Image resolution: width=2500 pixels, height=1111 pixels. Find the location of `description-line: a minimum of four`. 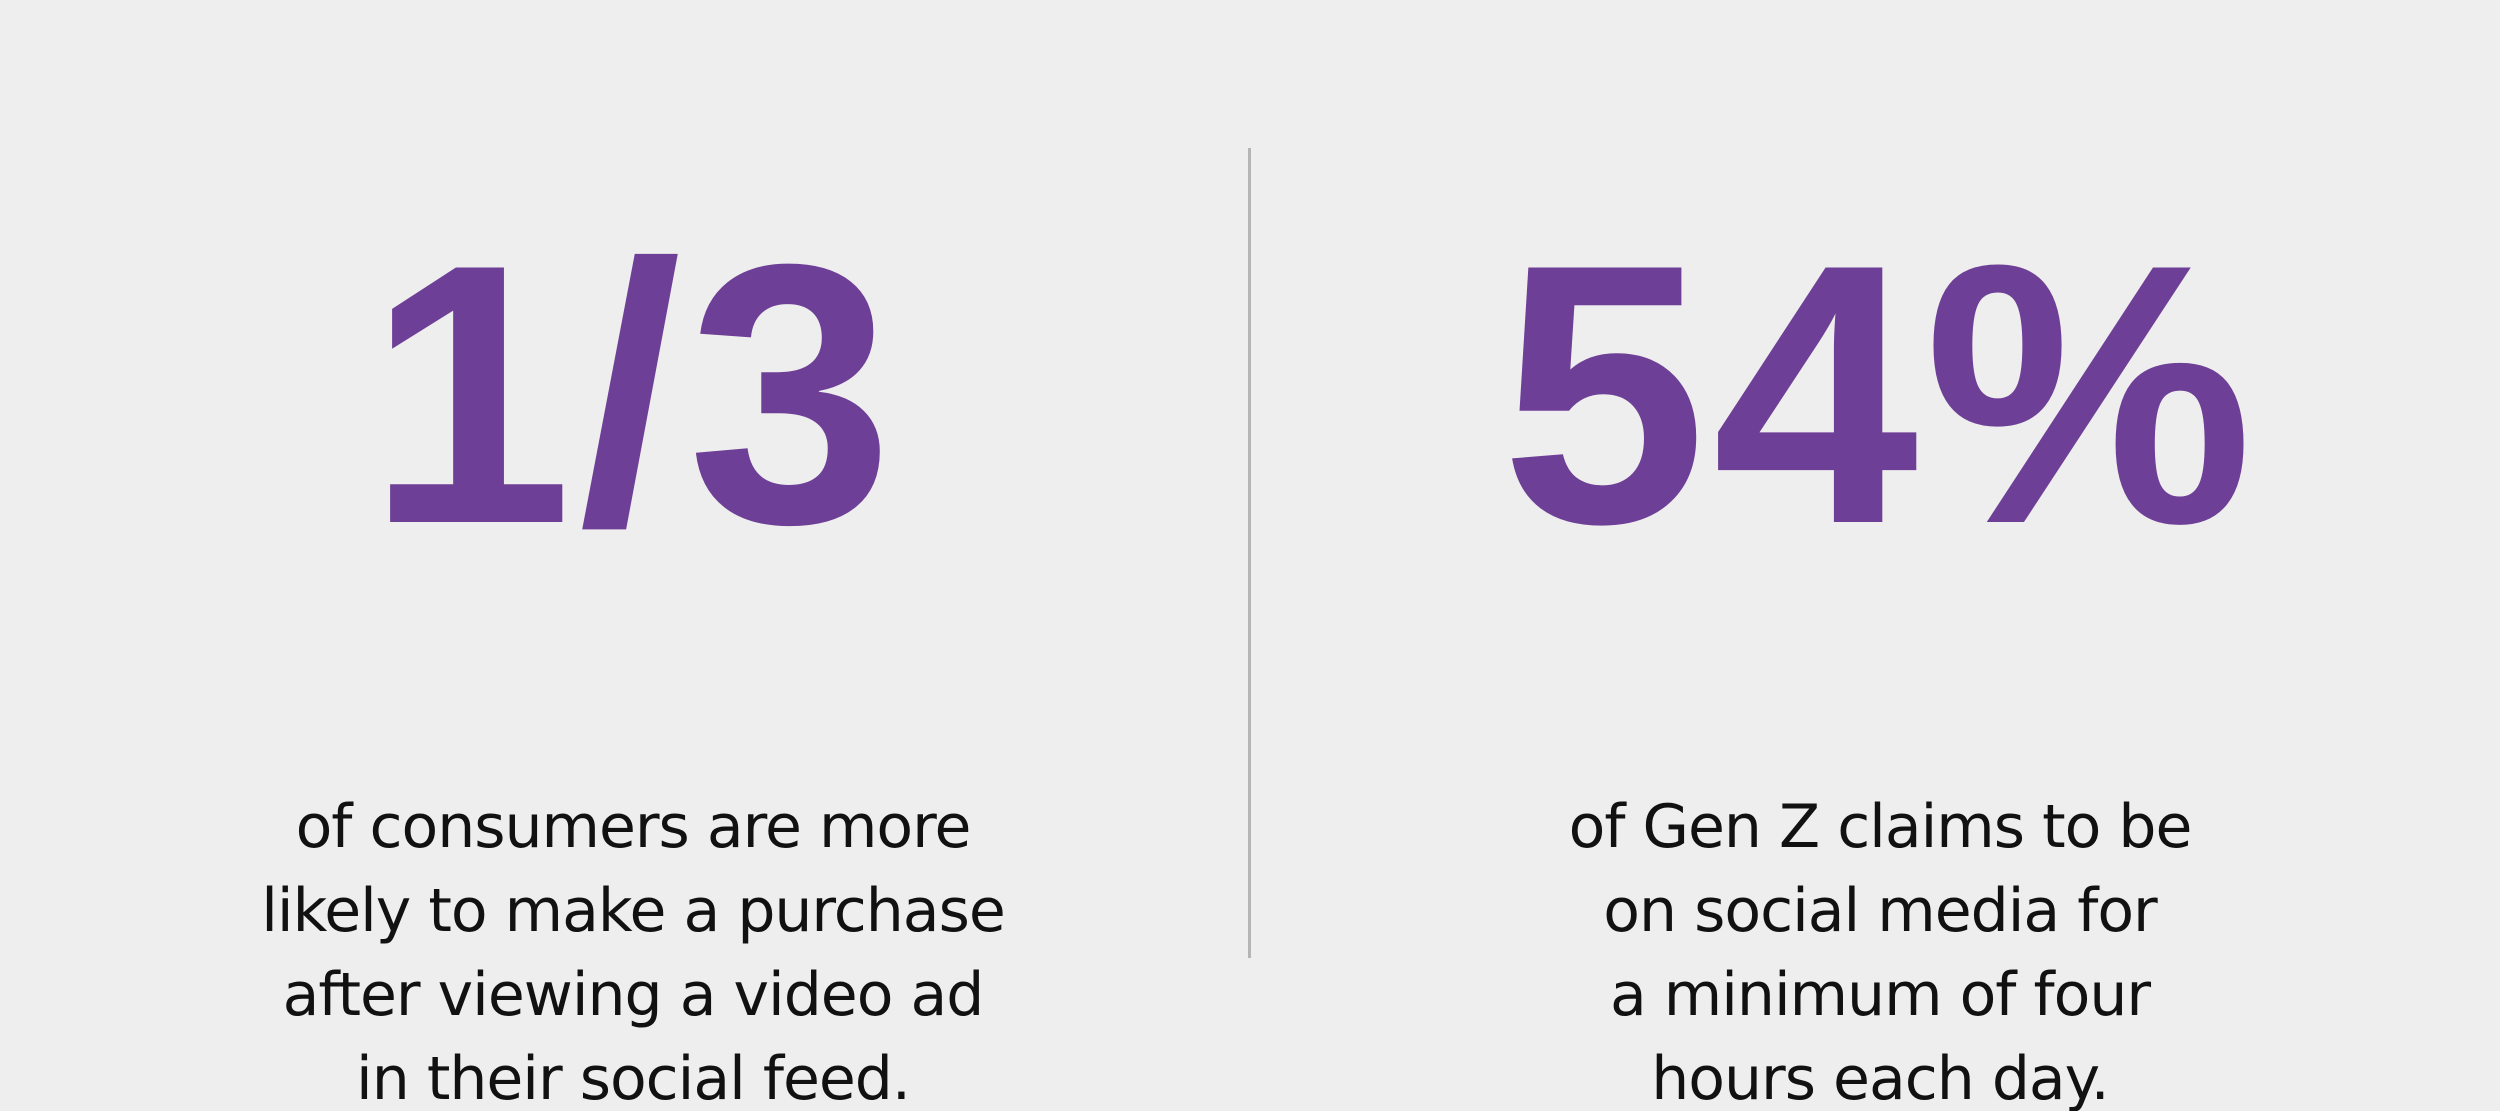

description-line: a minimum of four is located at coordinates (1880, 995).